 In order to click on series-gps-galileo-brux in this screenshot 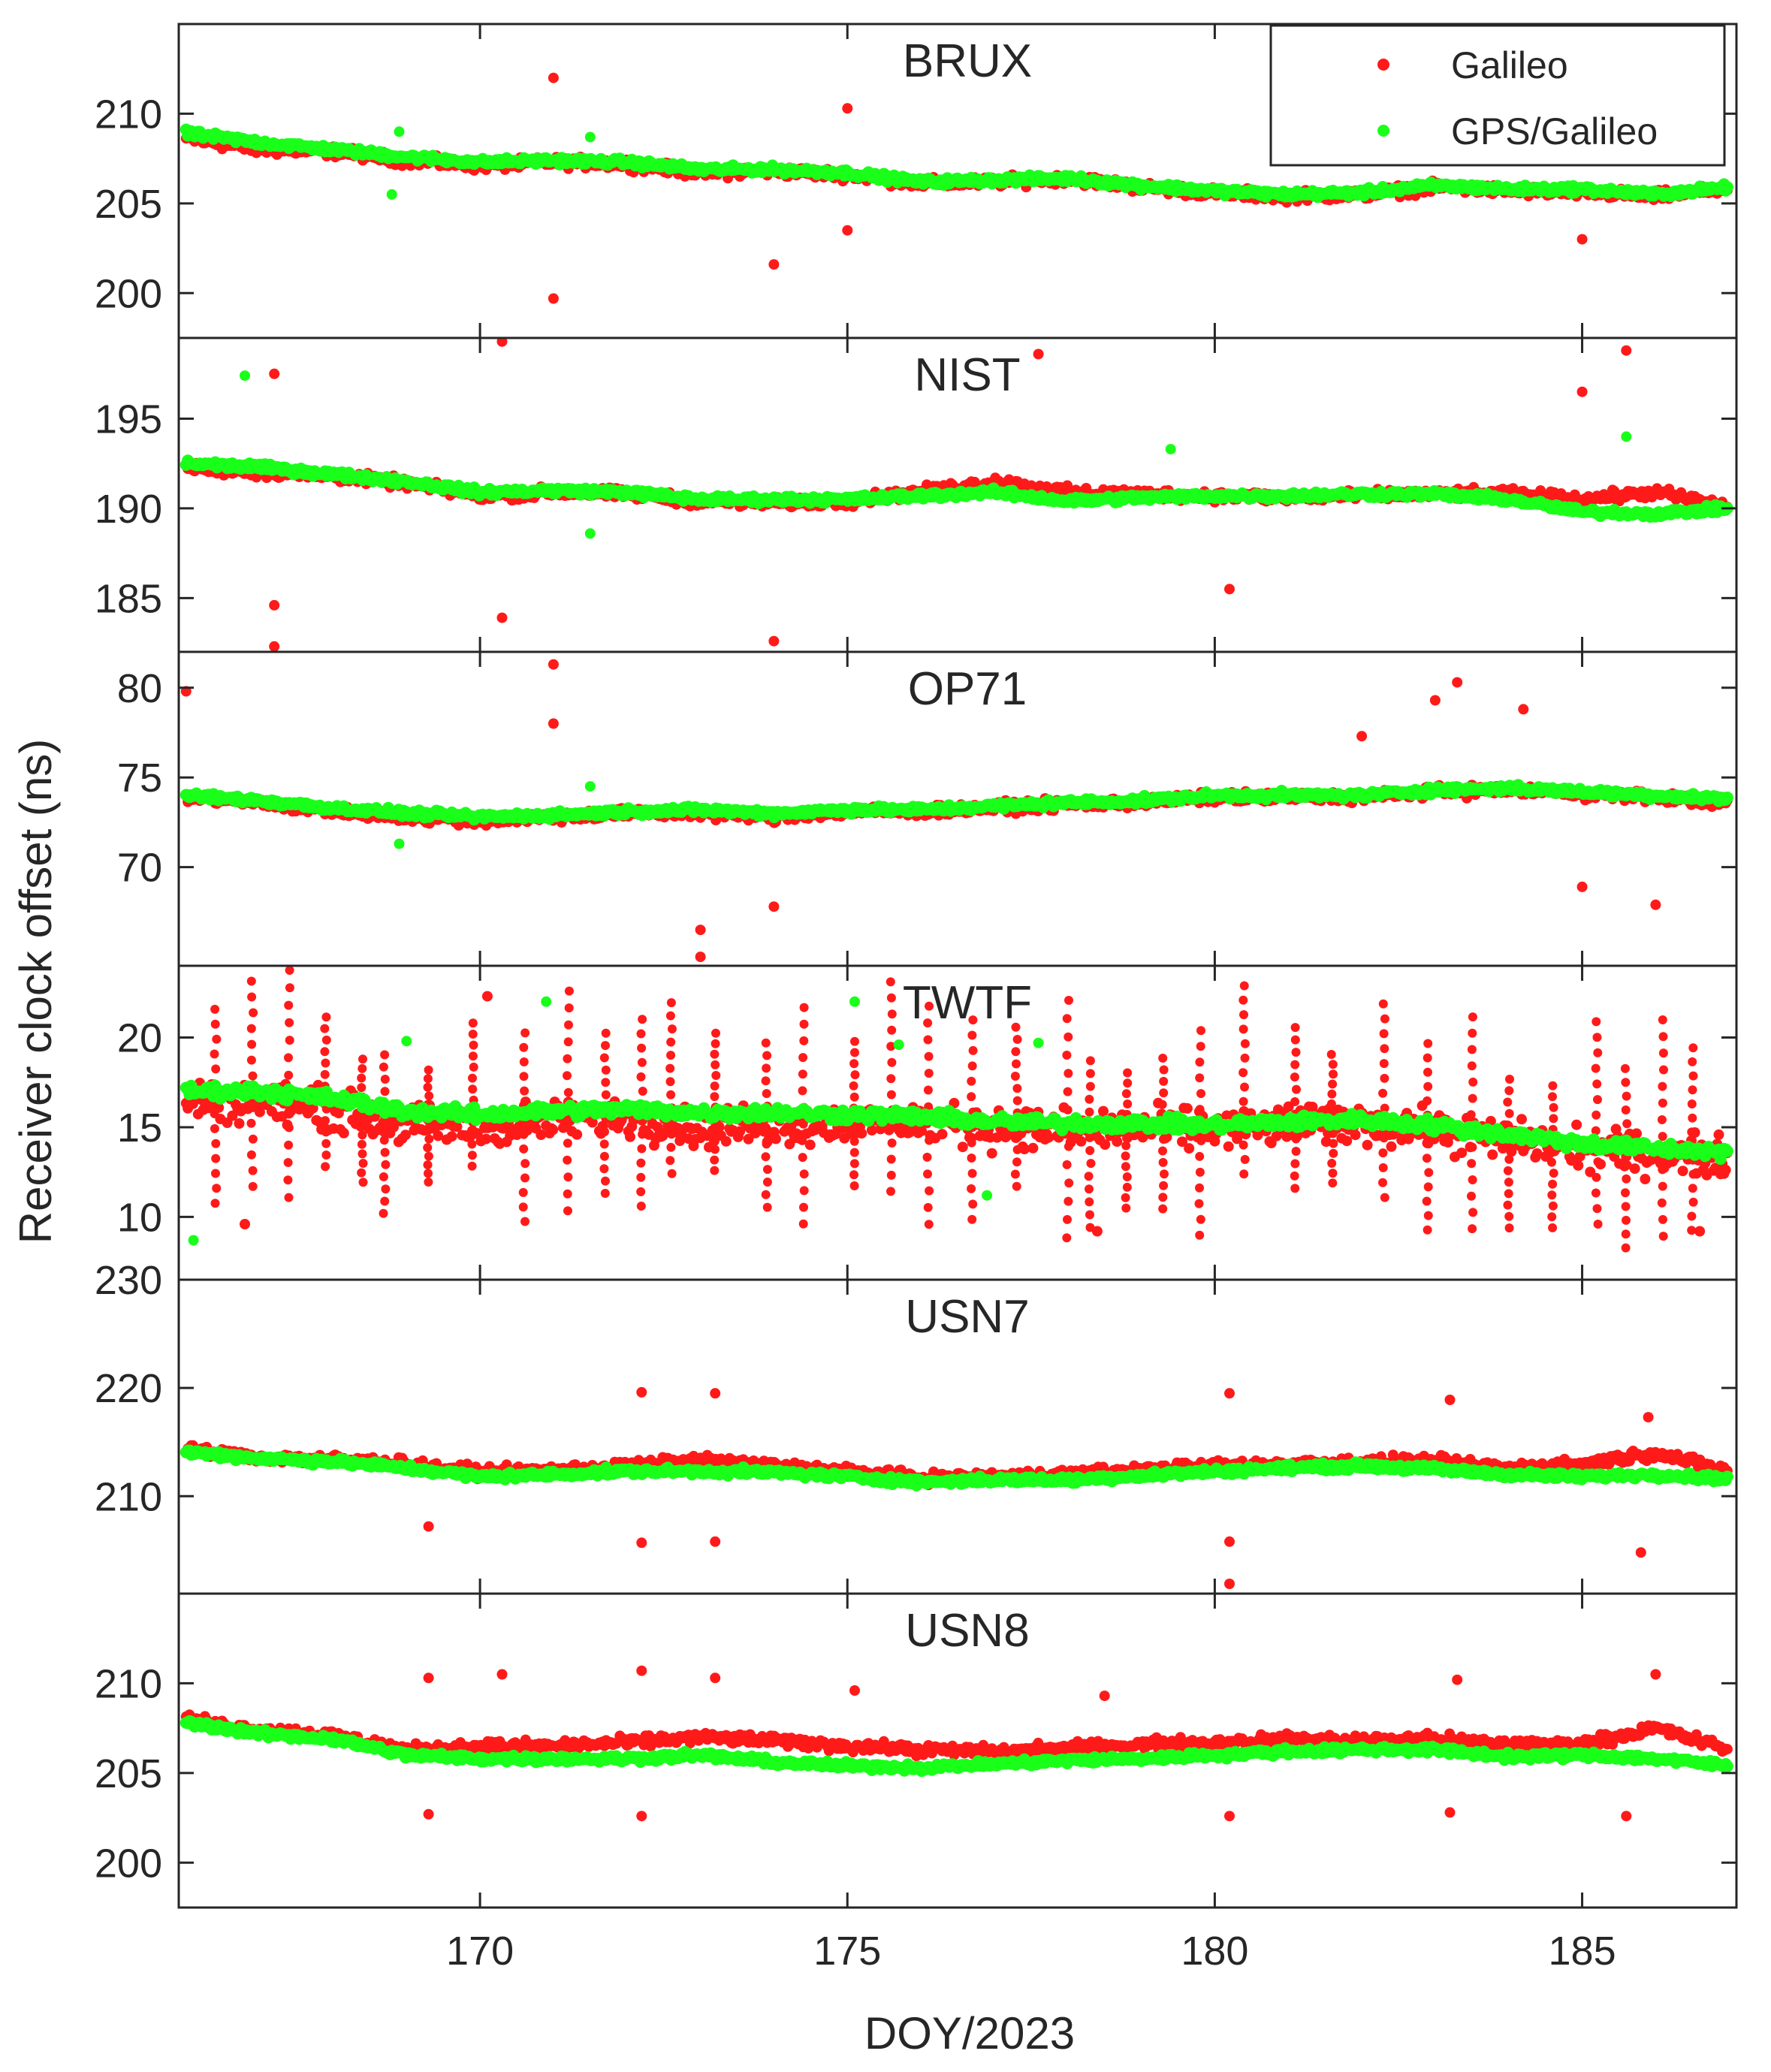, I will do `click(957, 163)`.